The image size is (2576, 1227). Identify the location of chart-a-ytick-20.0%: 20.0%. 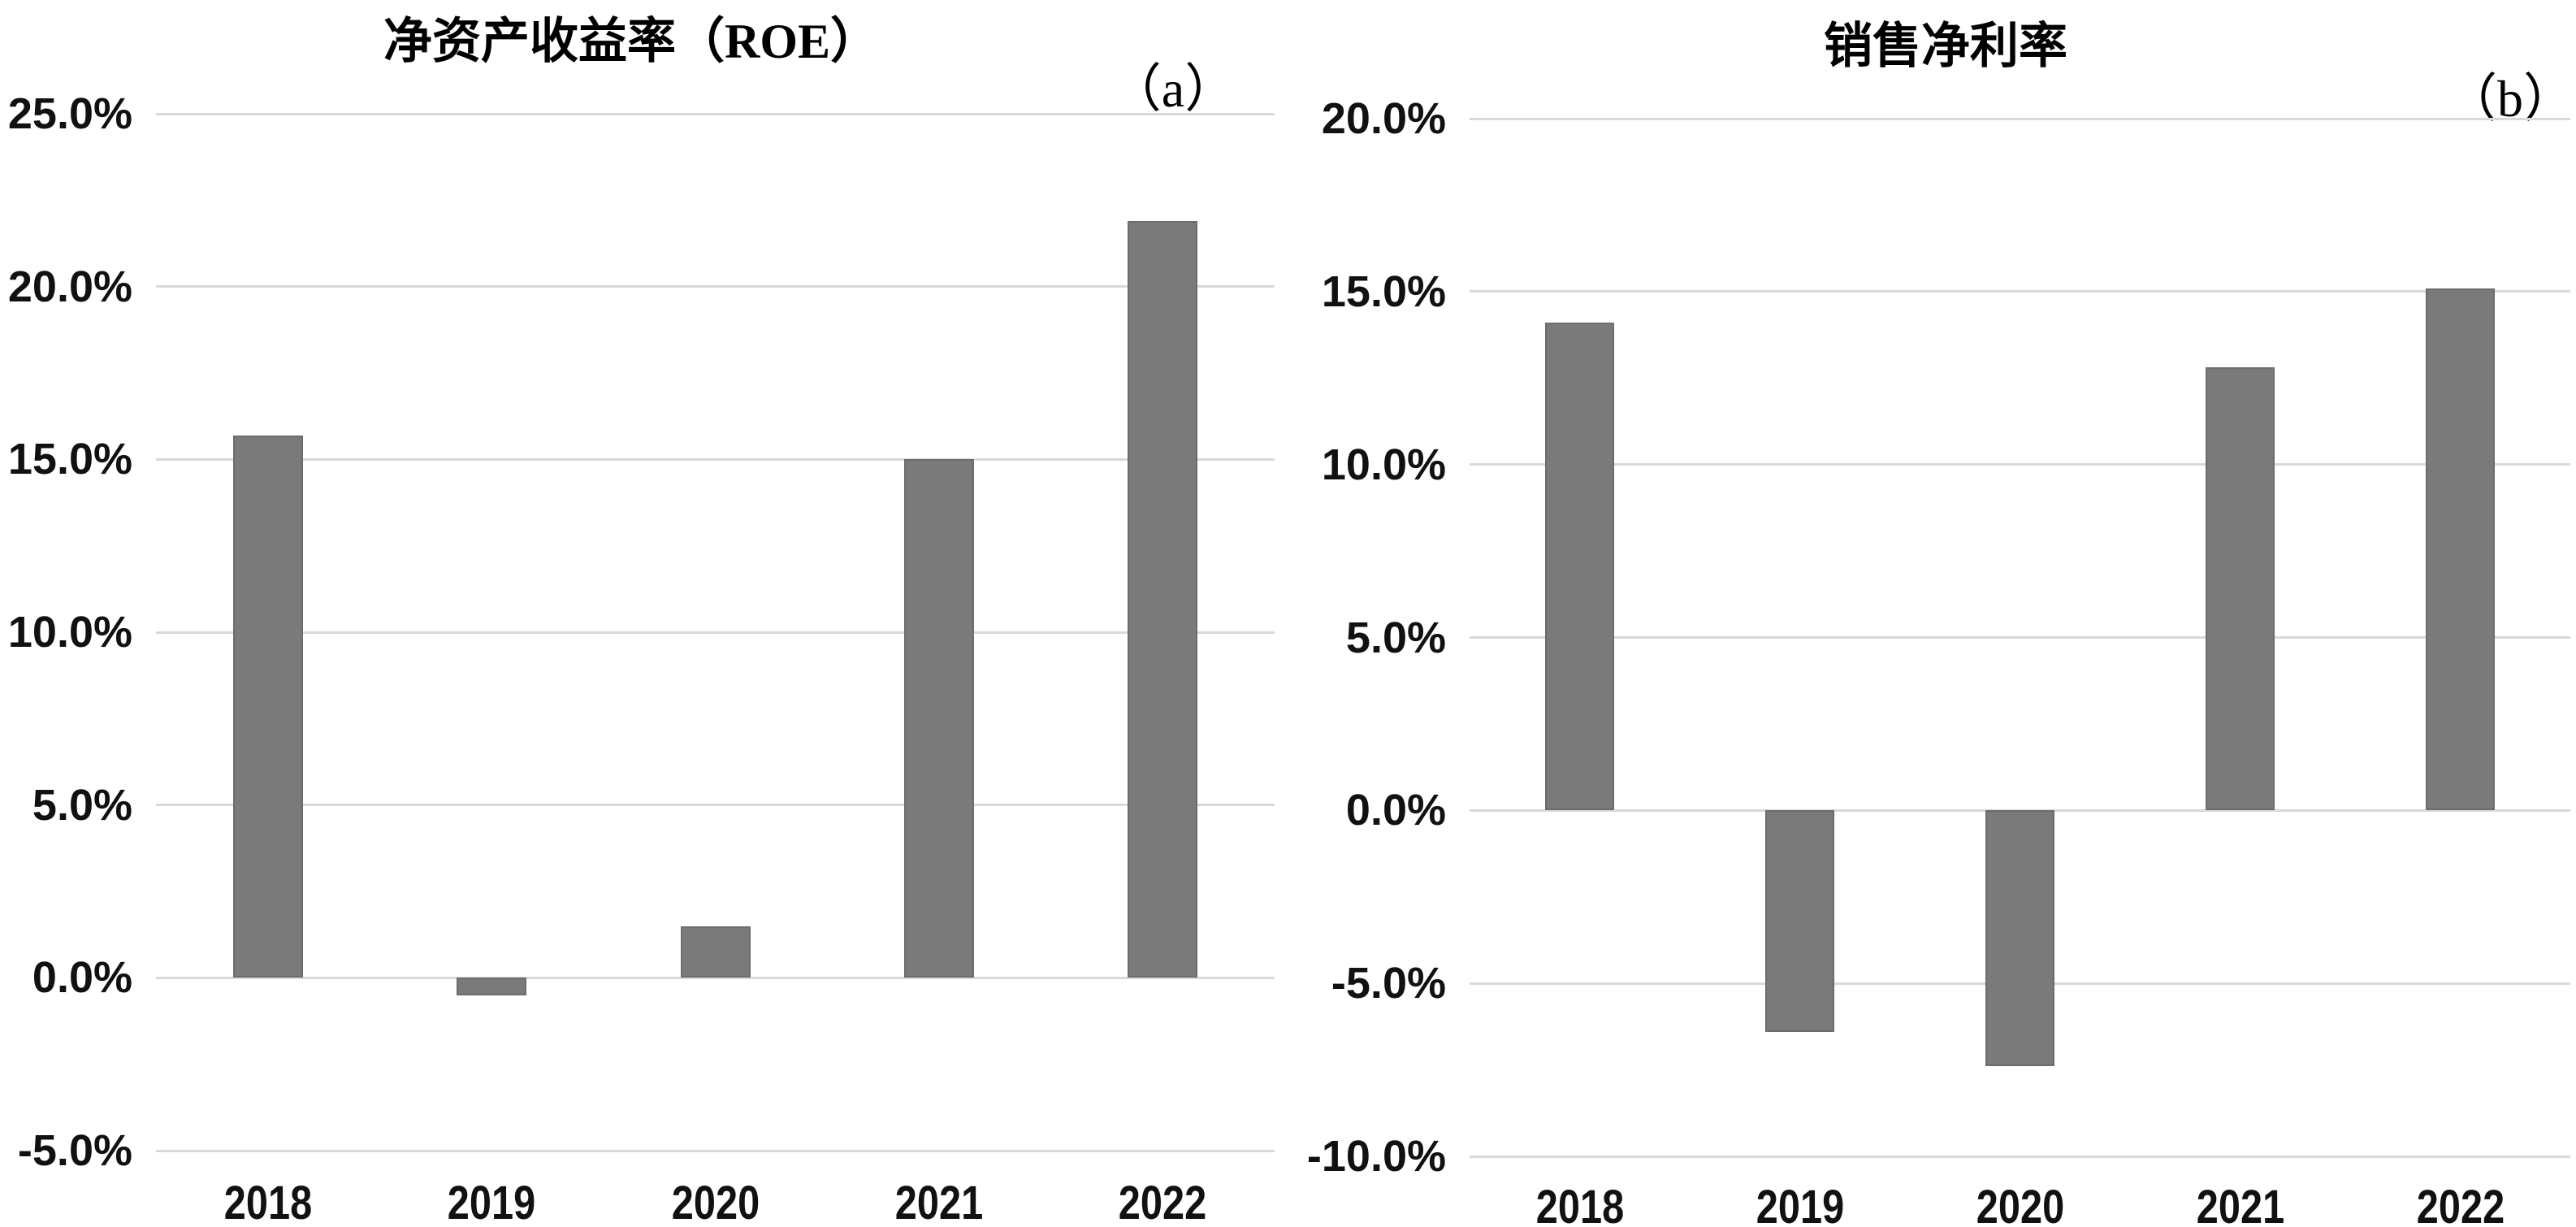
(69, 286).